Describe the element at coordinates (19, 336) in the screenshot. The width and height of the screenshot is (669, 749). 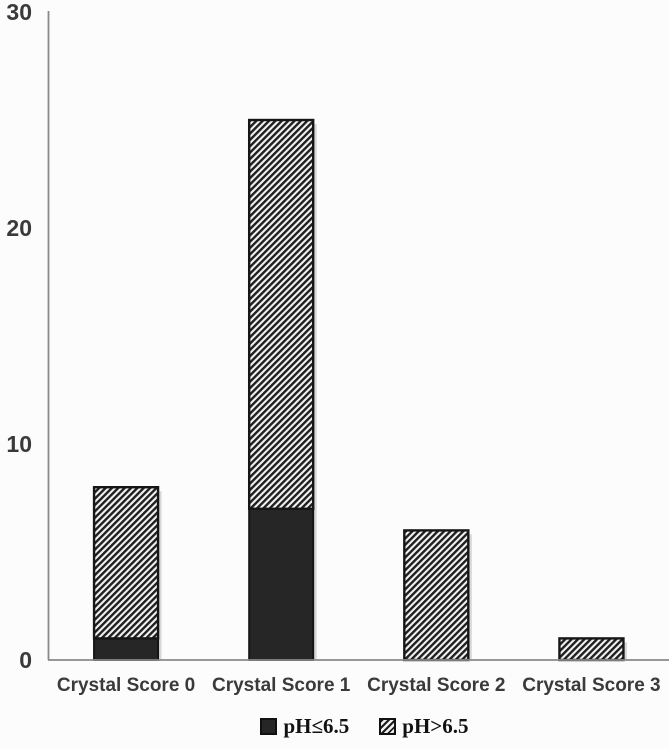
I see `y-tick-labels-group: 0 10 20 30` at that location.